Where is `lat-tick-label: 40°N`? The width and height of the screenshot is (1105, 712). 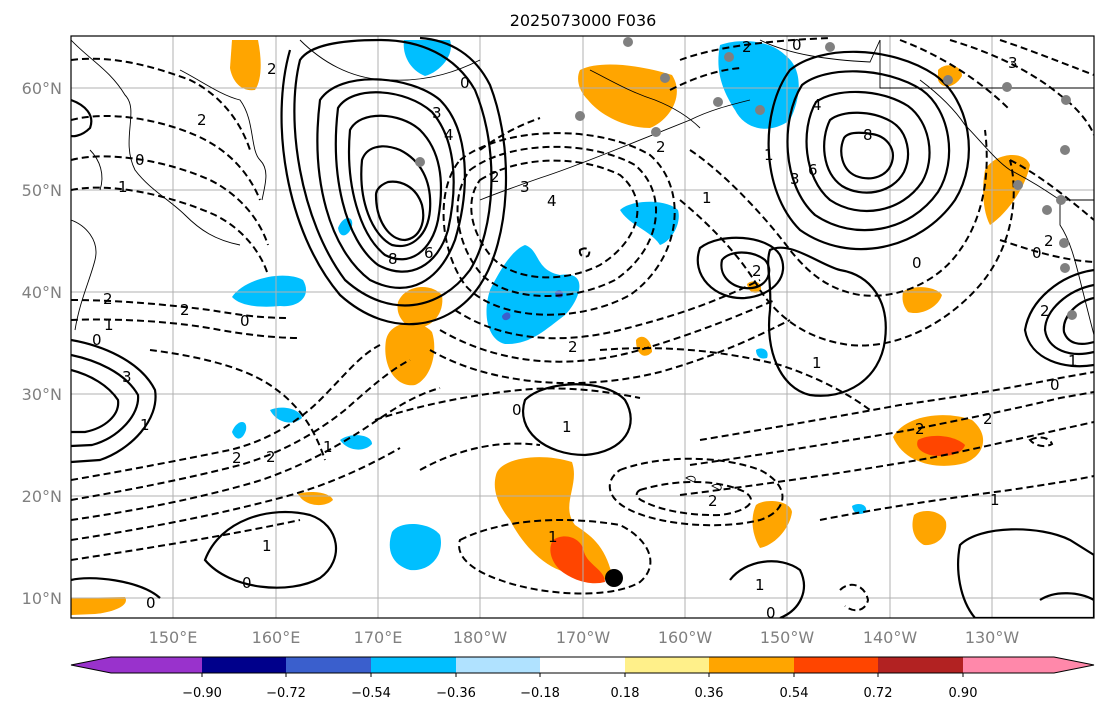
lat-tick-label: 40°N is located at coordinates (42, 292).